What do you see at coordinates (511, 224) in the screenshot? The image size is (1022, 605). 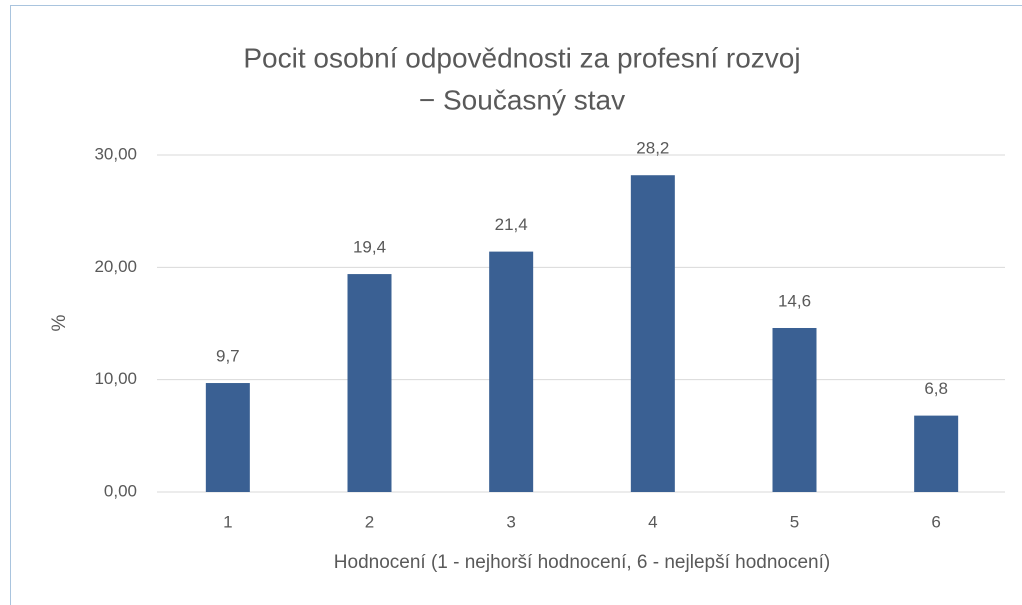 I see `data-label: 21,4` at bounding box center [511, 224].